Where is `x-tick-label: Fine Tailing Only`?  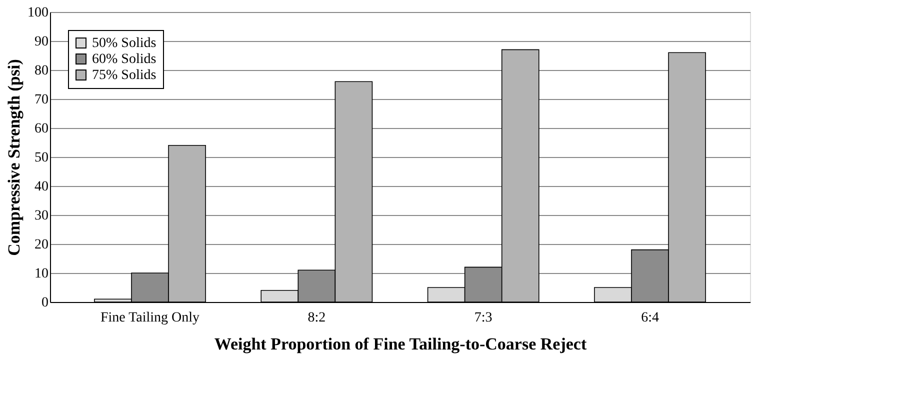 x-tick-label: Fine Tailing Only is located at coordinates (150, 318).